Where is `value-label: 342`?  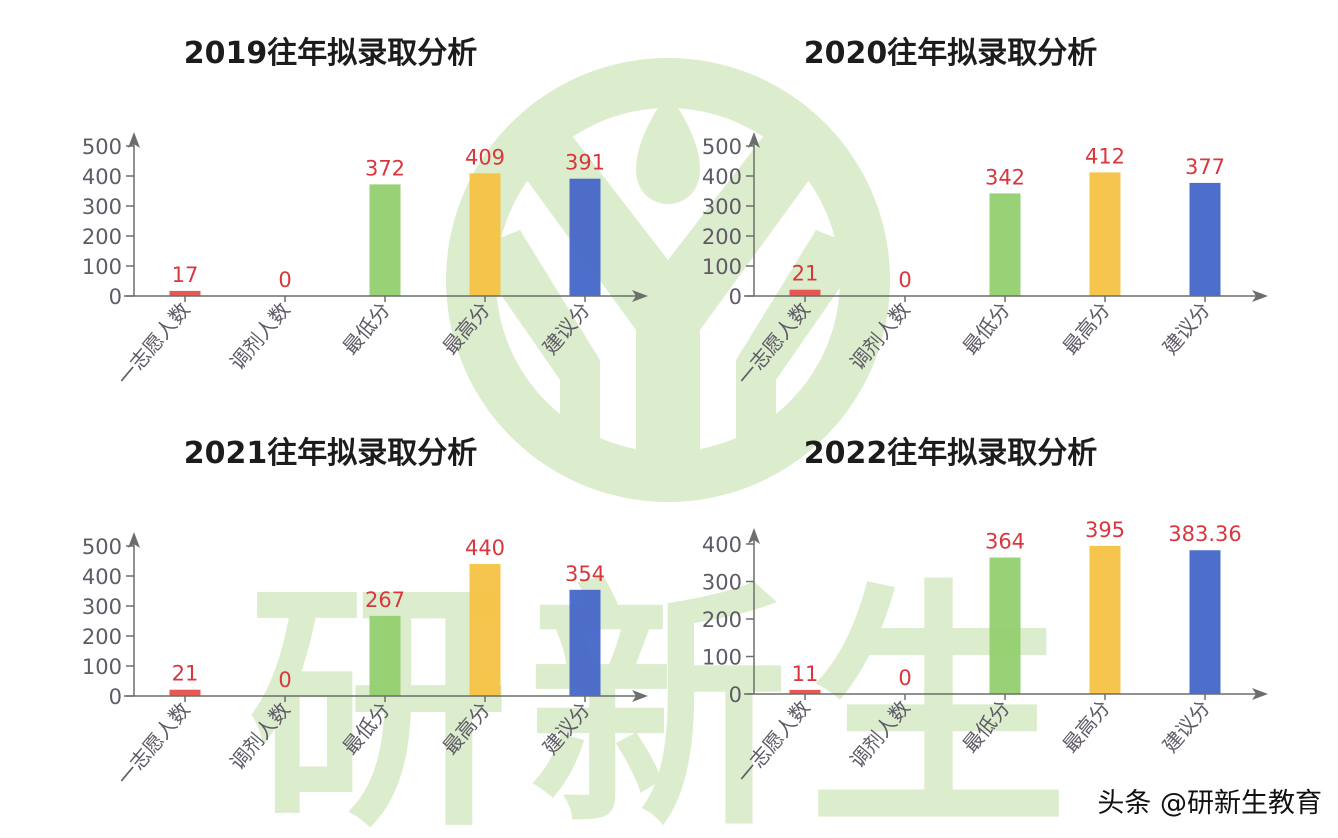
value-label: 342 is located at coordinates (1005, 177).